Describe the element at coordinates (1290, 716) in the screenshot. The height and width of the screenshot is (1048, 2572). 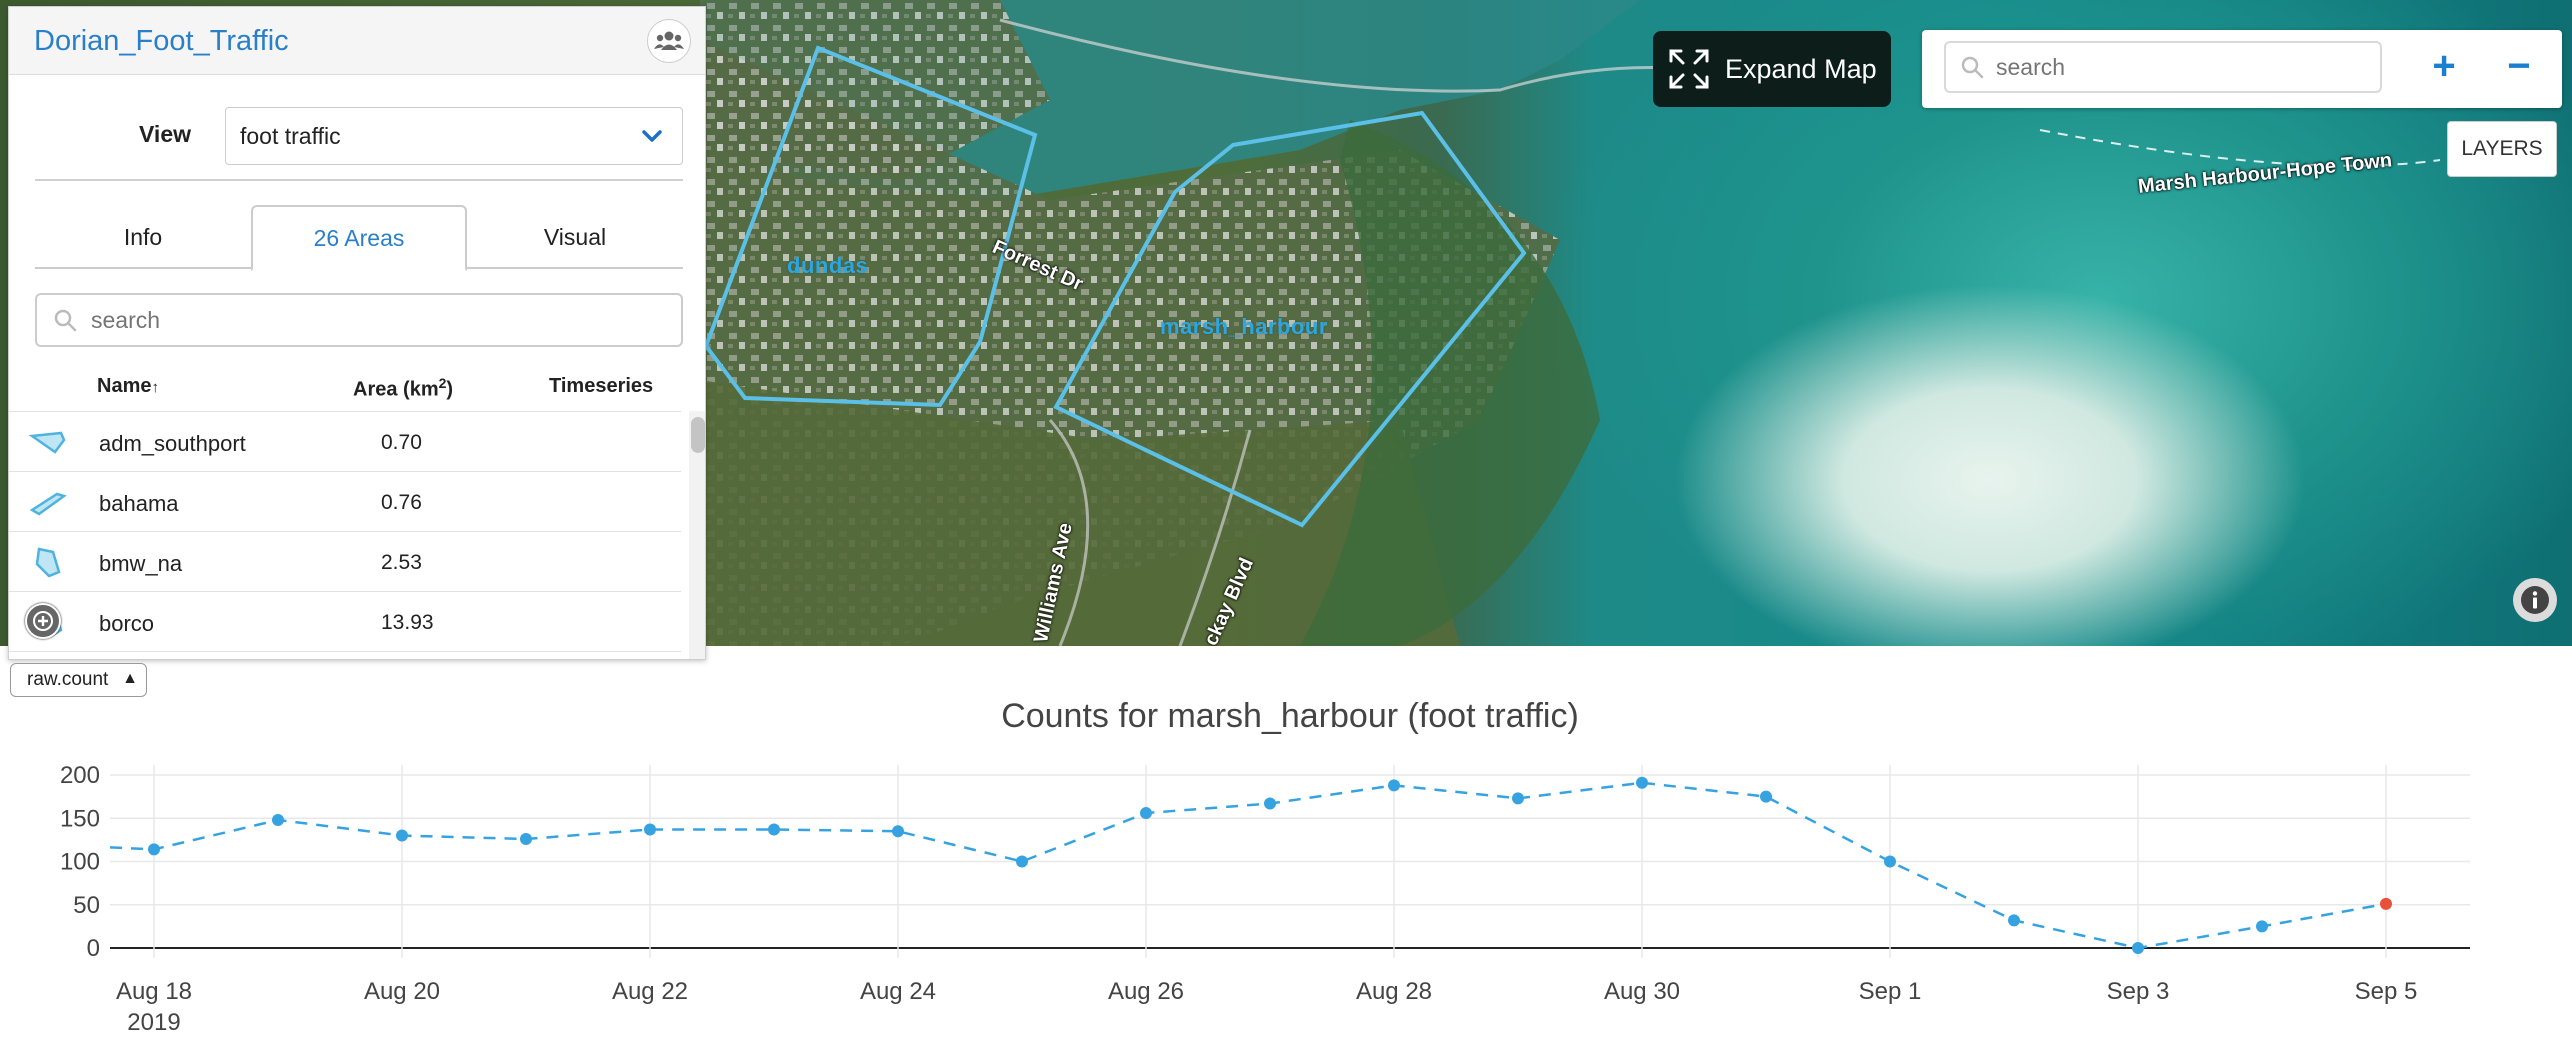
I see `chart-title: Counts for marsh_harbour (foot traffic)` at that location.